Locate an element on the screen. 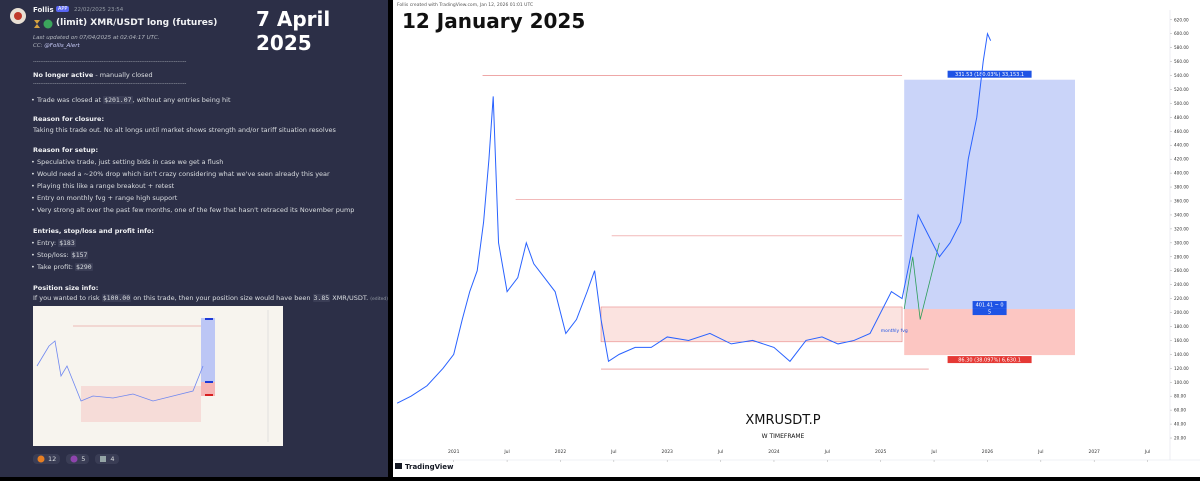  y-tick-label: 100.00 is located at coordinates (1181, 382).